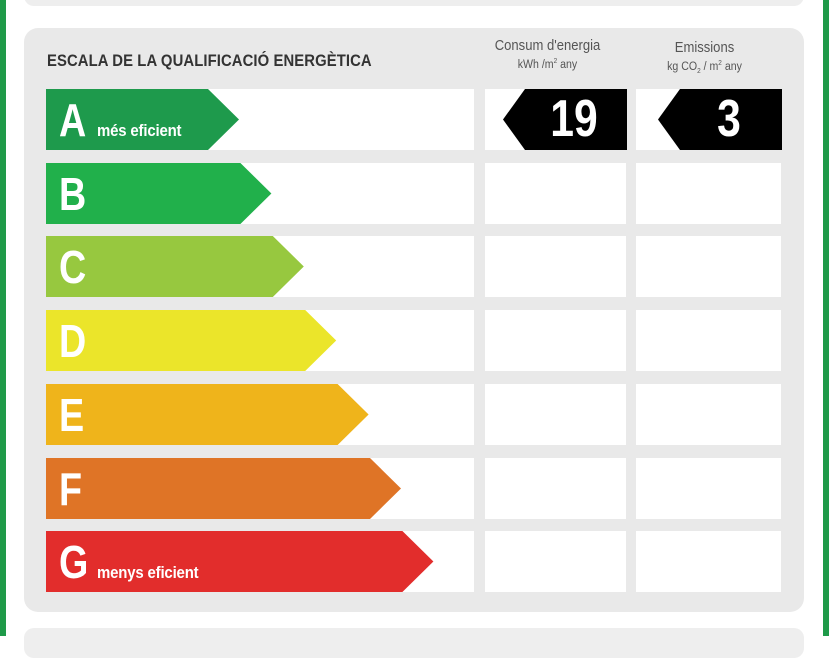 The height and width of the screenshot is (658, 829). I want to click on previous-section-panel, so click(414, 3).